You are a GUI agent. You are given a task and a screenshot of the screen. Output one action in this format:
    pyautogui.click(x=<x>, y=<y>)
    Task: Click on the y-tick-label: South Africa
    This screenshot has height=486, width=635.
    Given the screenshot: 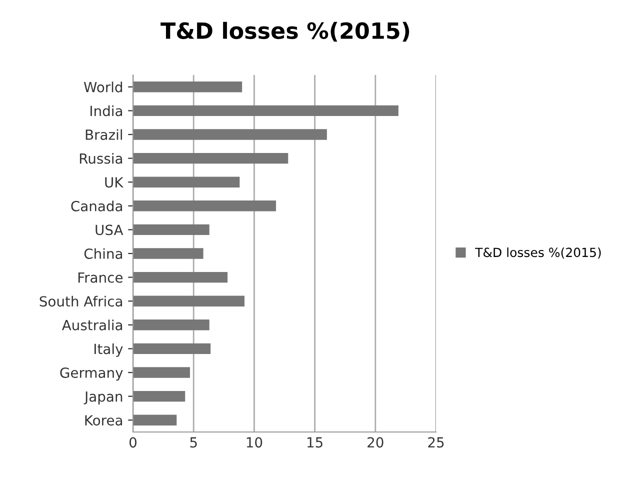 What is the action you would take?
    pyautogui.click(x=81, y=301)
    